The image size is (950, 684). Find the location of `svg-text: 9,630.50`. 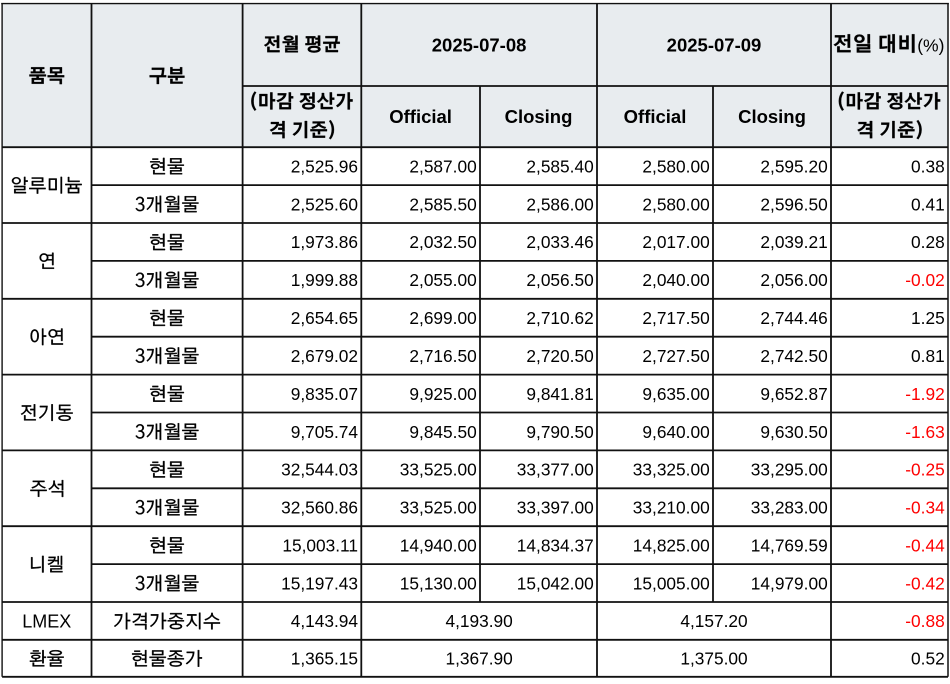

svg-text: 9,630.50 is located at coordinates (793, 432).